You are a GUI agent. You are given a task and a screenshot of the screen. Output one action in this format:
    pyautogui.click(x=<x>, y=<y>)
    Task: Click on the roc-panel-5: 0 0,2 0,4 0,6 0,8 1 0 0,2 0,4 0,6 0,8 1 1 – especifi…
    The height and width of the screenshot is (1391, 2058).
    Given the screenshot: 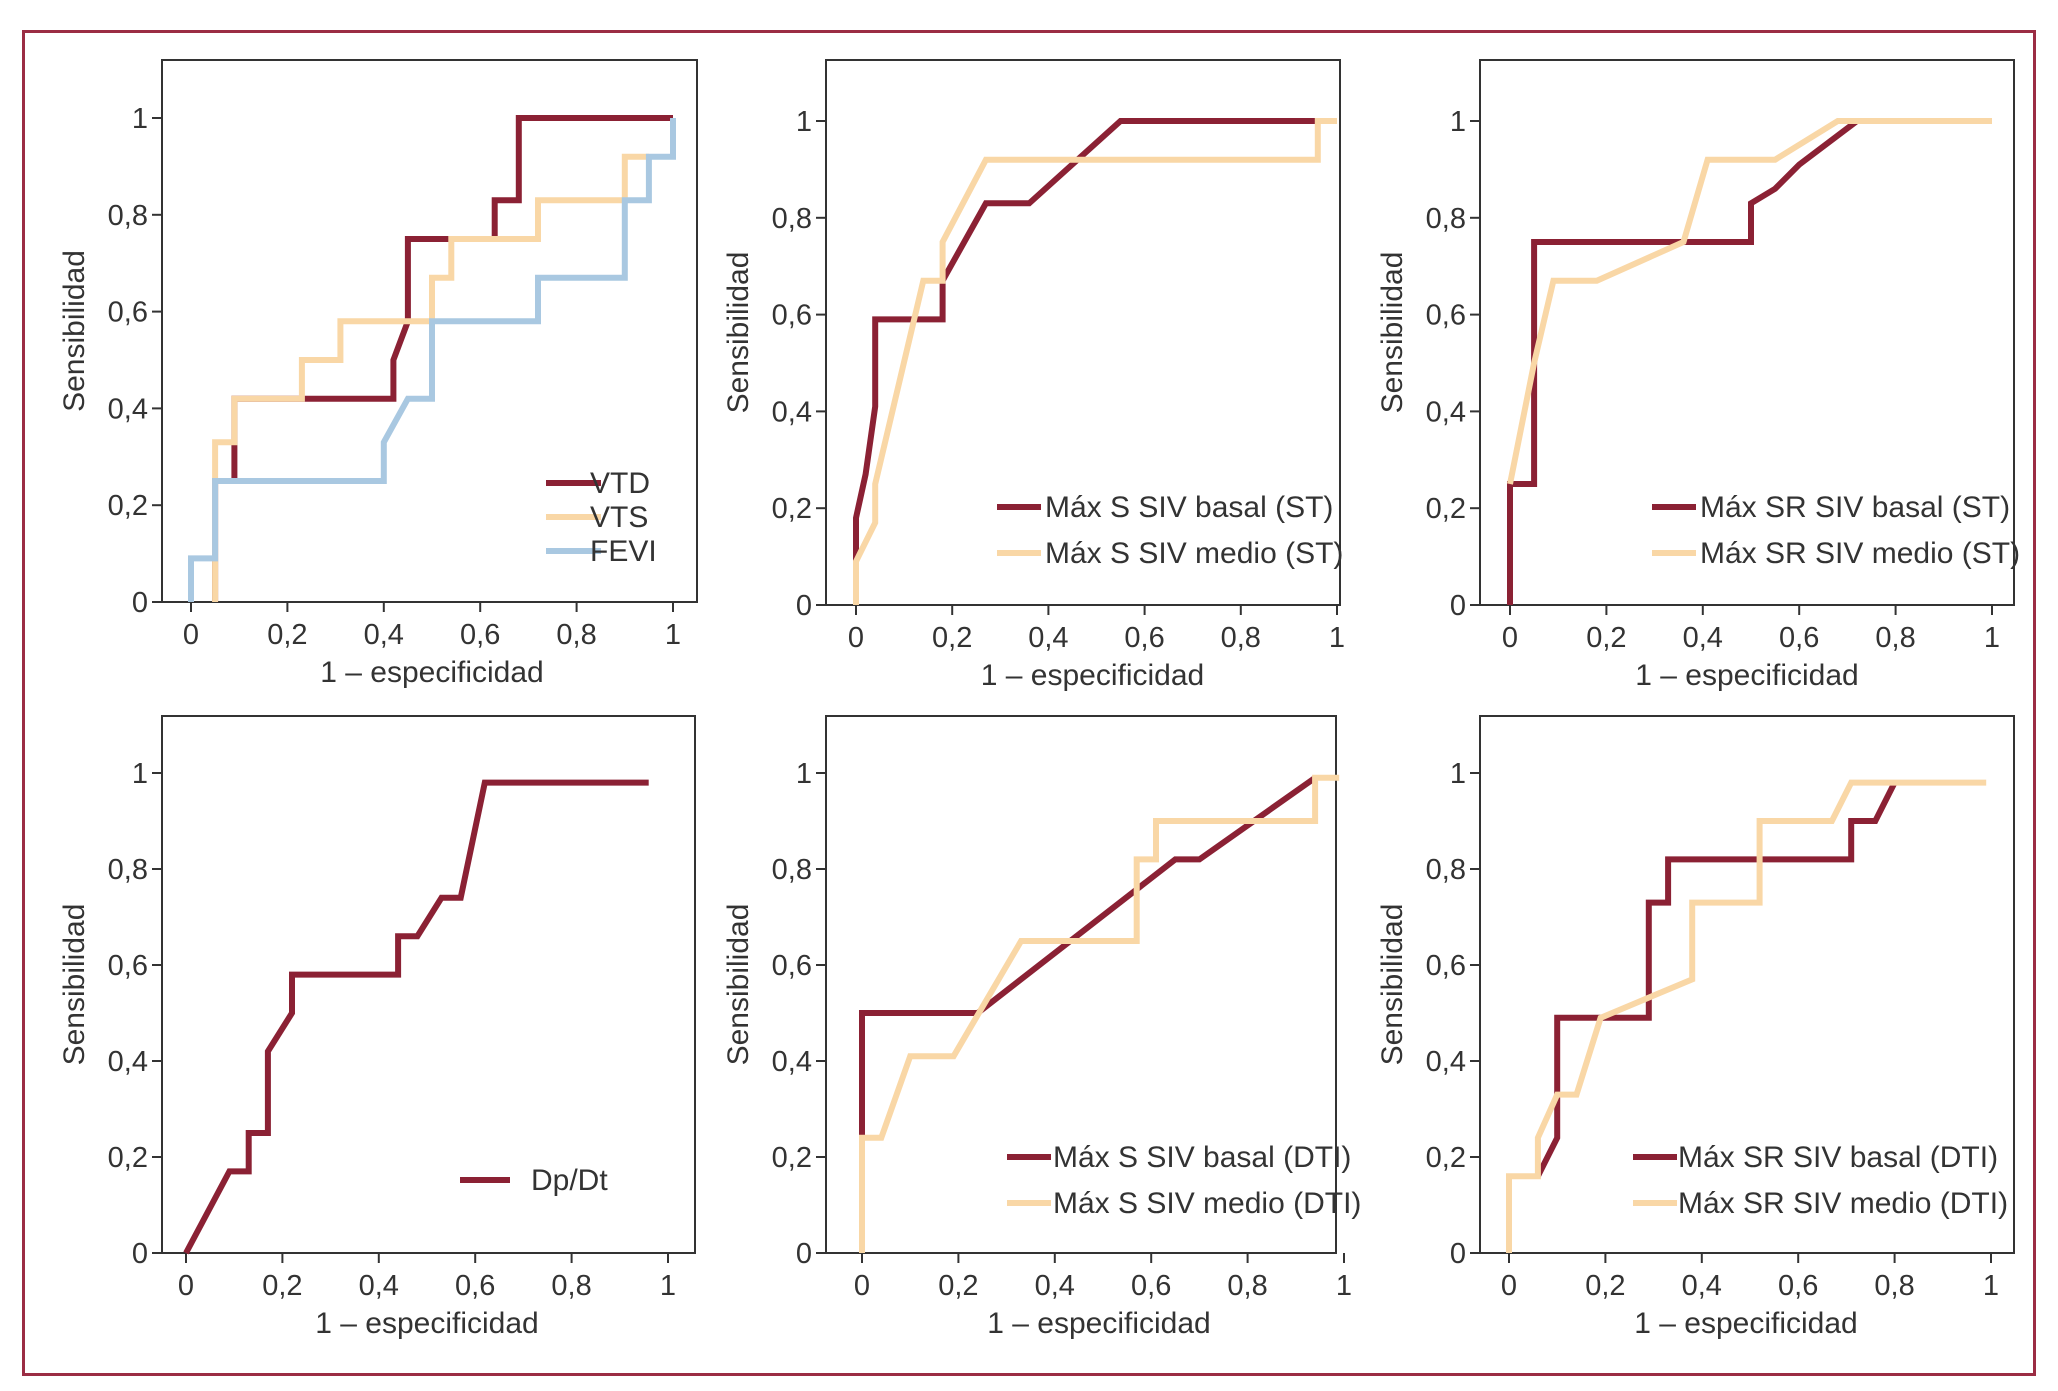 What is the action you would take?
    pyautogui.click(x=1041, y=1027)
    